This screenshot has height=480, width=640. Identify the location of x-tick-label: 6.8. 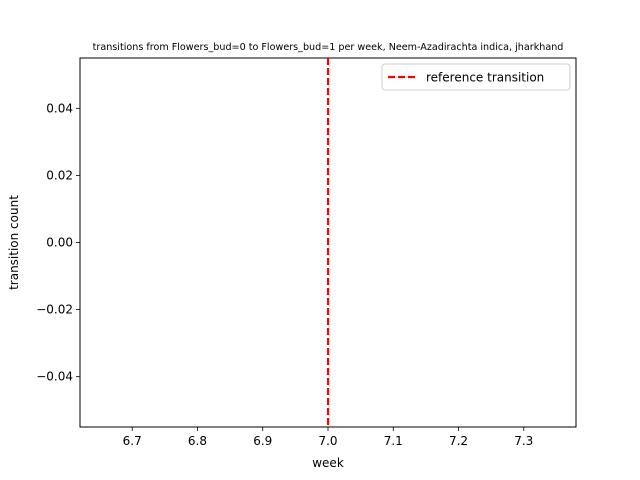
(197, 441).